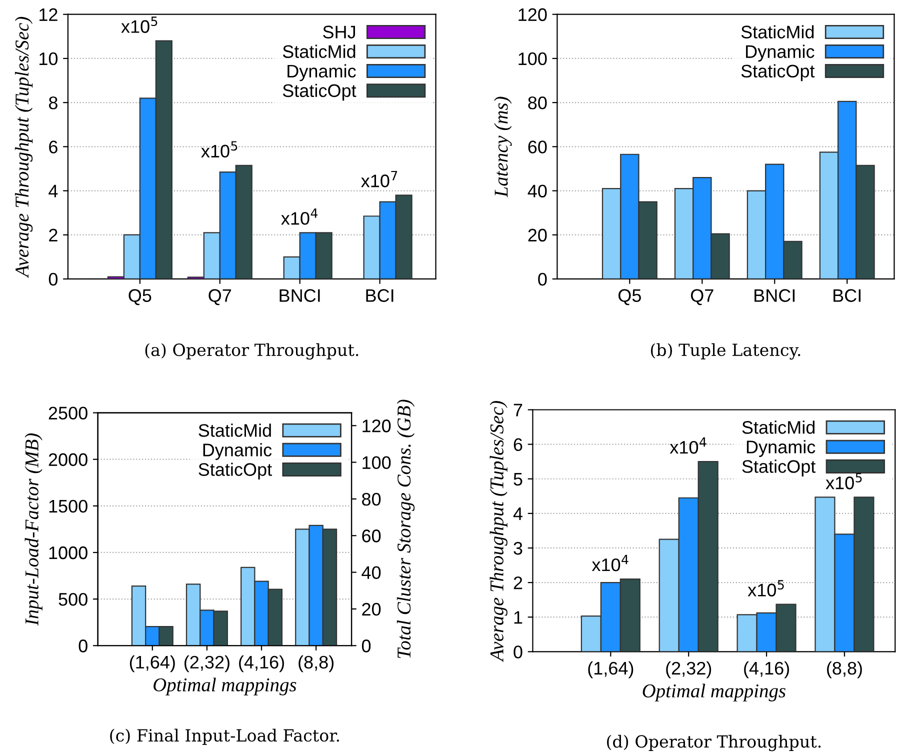 This screenshot has width=906, height=756. I want to click on y-tick-label: 12, so click(49, 14).